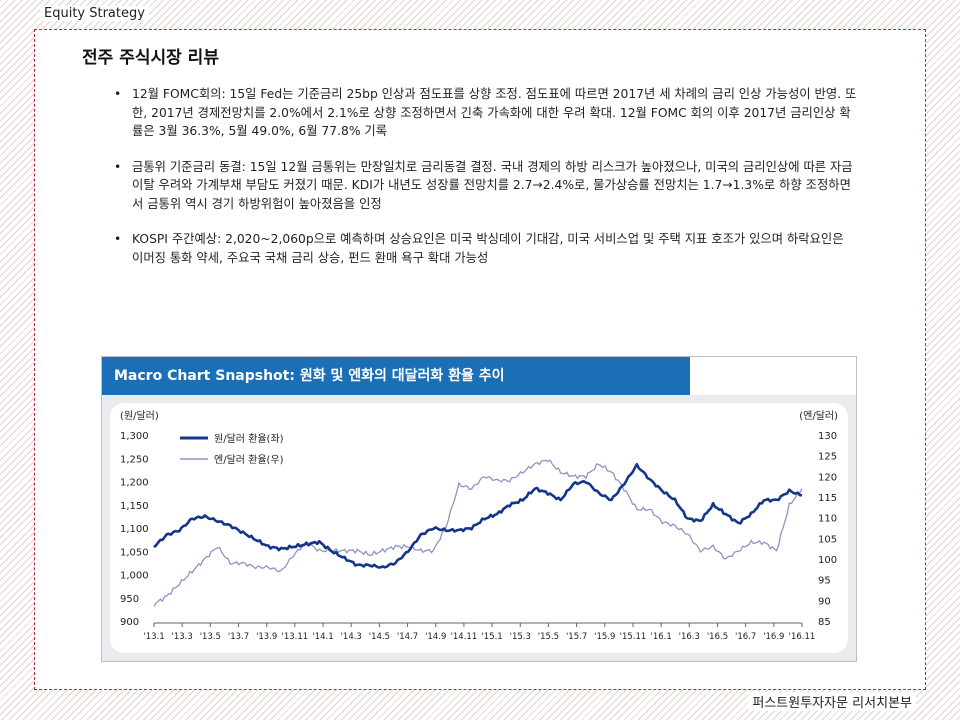 This screenshot has width=960, height=720. I want to click on y-right-unit: (엔/달러), so click(818, 416).